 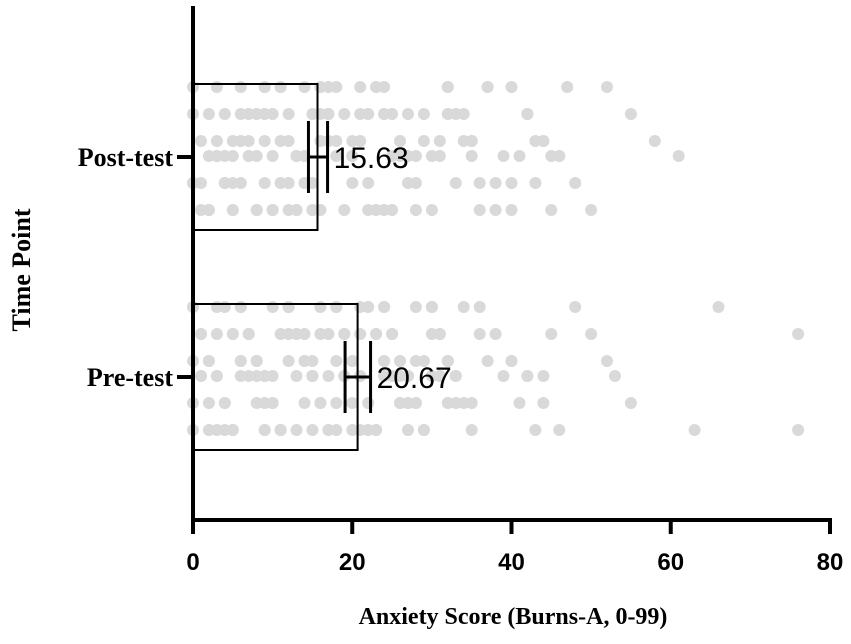 I want to click on x-tick-label: 60, so click(x=670, y=562).